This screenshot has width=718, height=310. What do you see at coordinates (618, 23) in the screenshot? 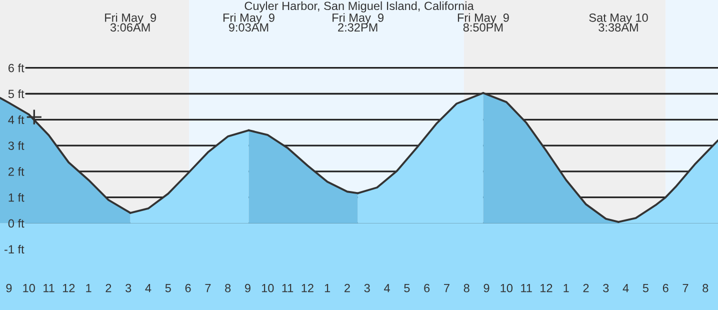
I see `annotation: Sat May 10 3:38AM` at bounding box center [618, 23].